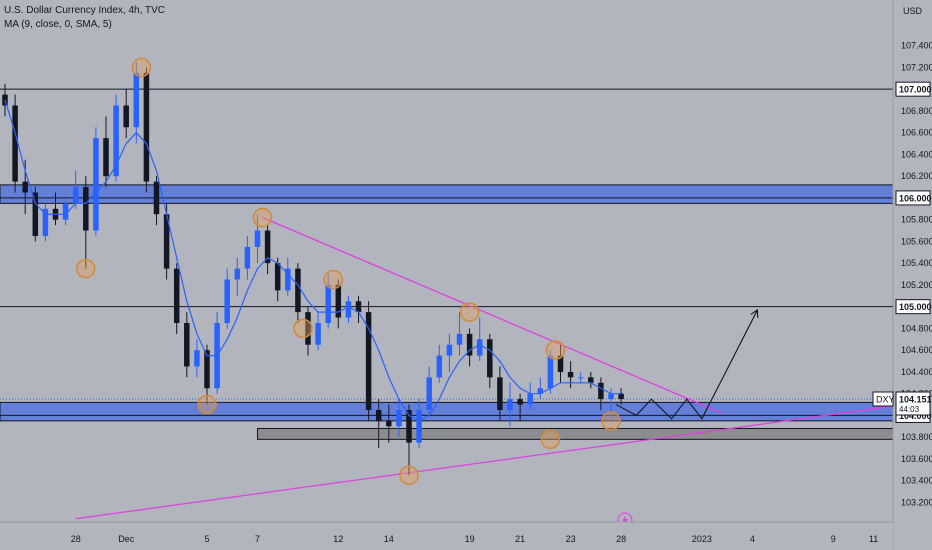 The image size is (932, 550). Describe the element at coordinates (916, 241) in the screenshot. I see `y-tick-7: 105.600` at that location.